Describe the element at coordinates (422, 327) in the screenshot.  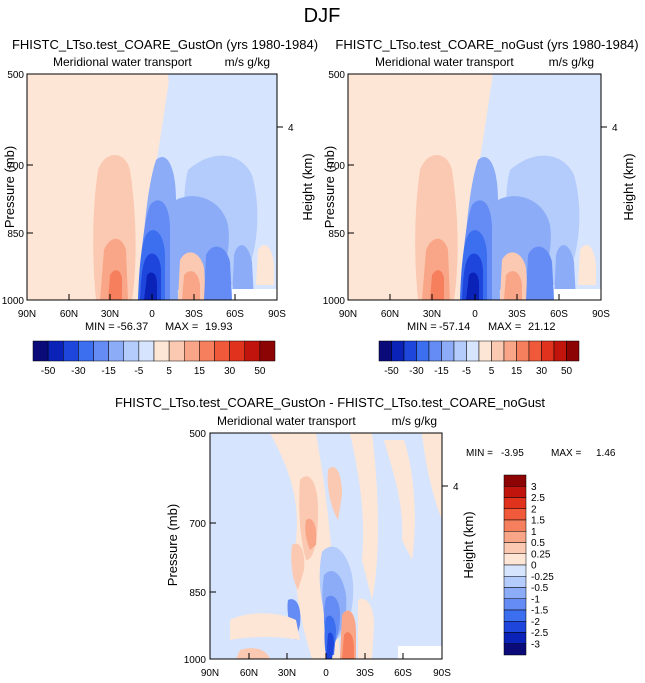
I see `min-label: MIN =` at that location.